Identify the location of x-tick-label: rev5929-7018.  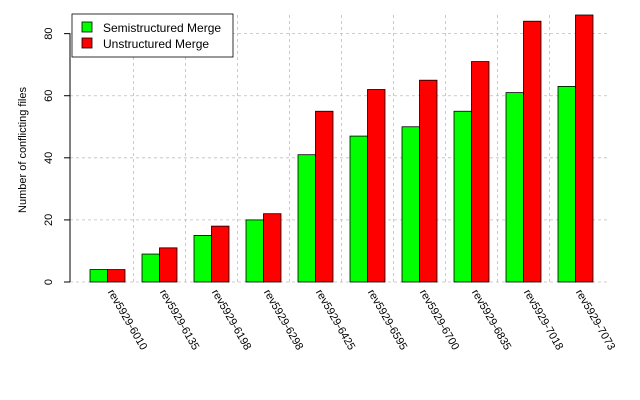
(543, 320).